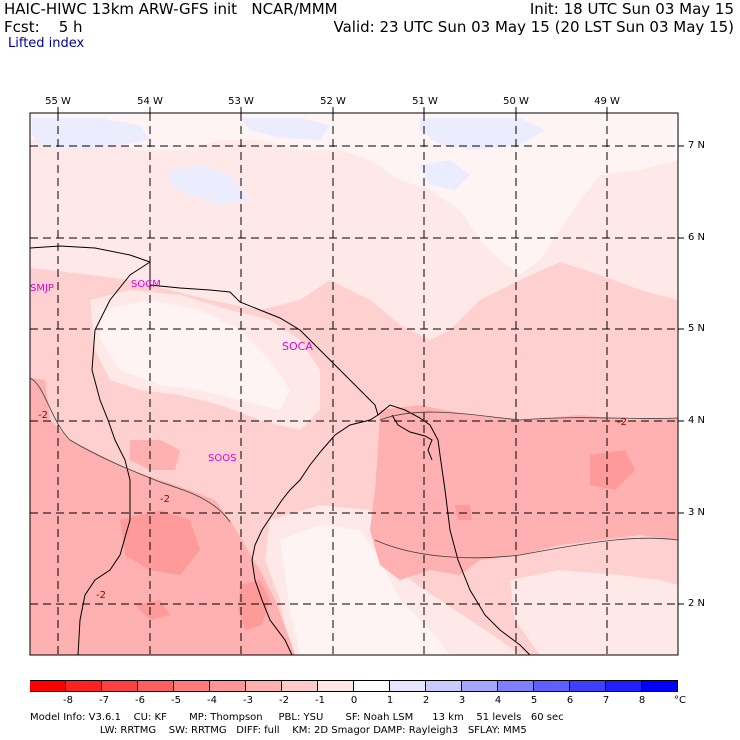  What do you see at coordinates (631, 9) in the screenshot?
I see `header-init-time: Init: 18 UTC Sun 03 May 15` at bounding box center [631, 9].